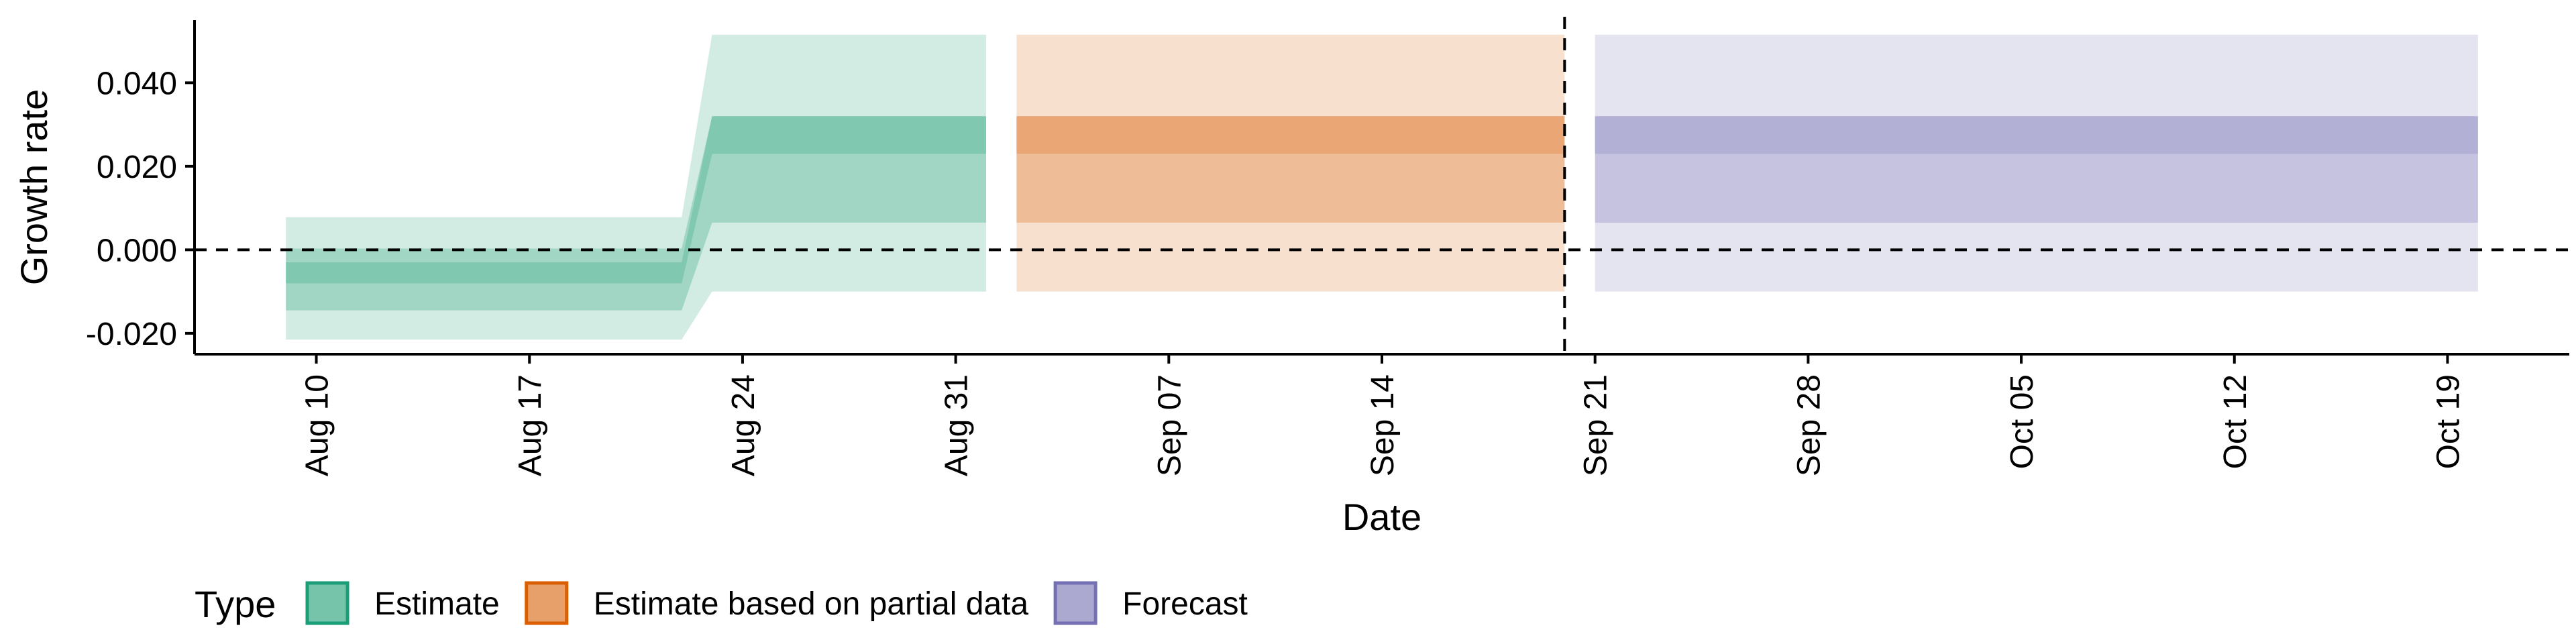  I want to click on x-tick-label: Aug 31, so click(957, 425).